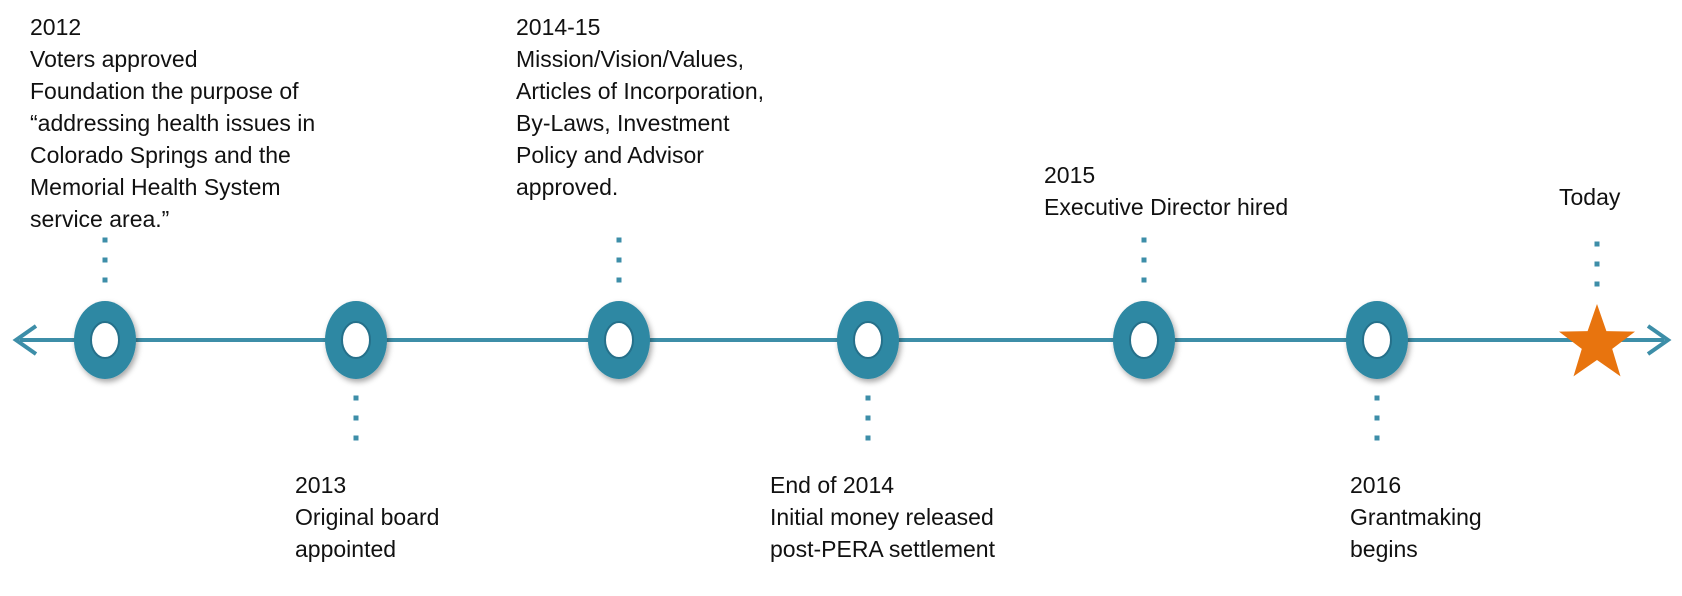 The width and height of the screenshot is (1682, 596). I want to click on event-text: approved., so click(567, 187).